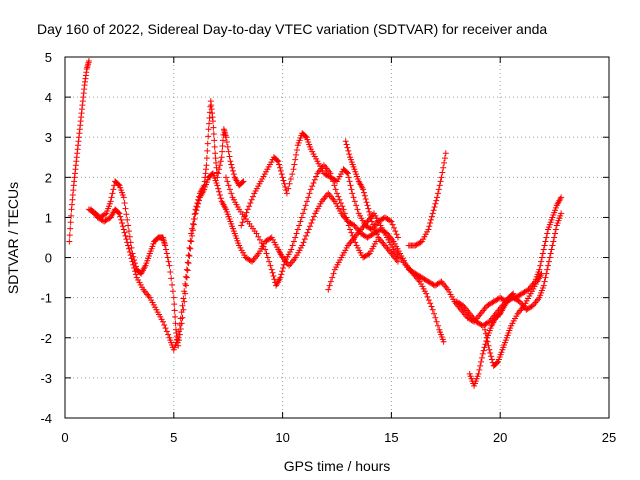 Image resolution: width=640 pixels, height=480 pixels. What do you see at coordinates (48, 217) in the screenshot?
I see `y-tick-label: 1` at bounding box center [48, 217].